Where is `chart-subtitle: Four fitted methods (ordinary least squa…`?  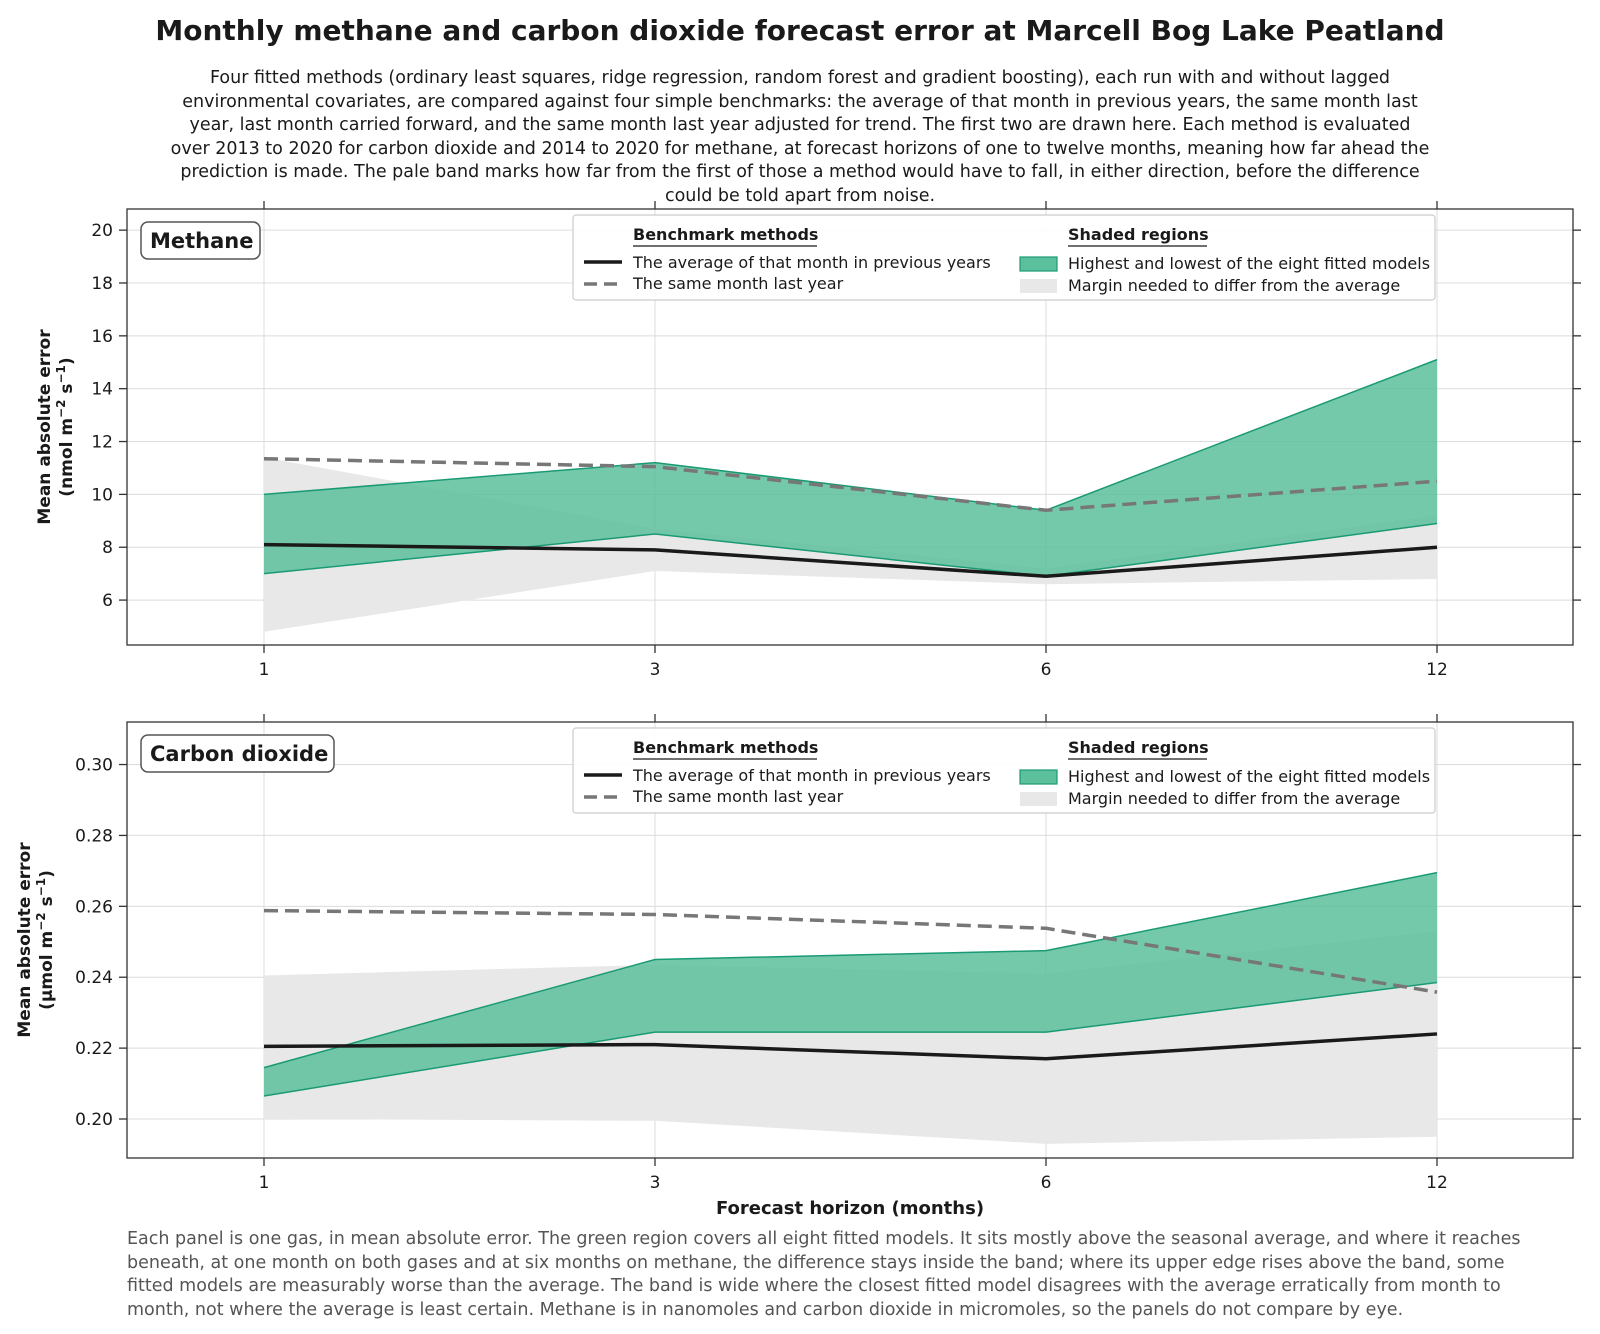 chart-subtitle: Four fitted methods (ordinary least squa… is located at coordinates (800, 137).